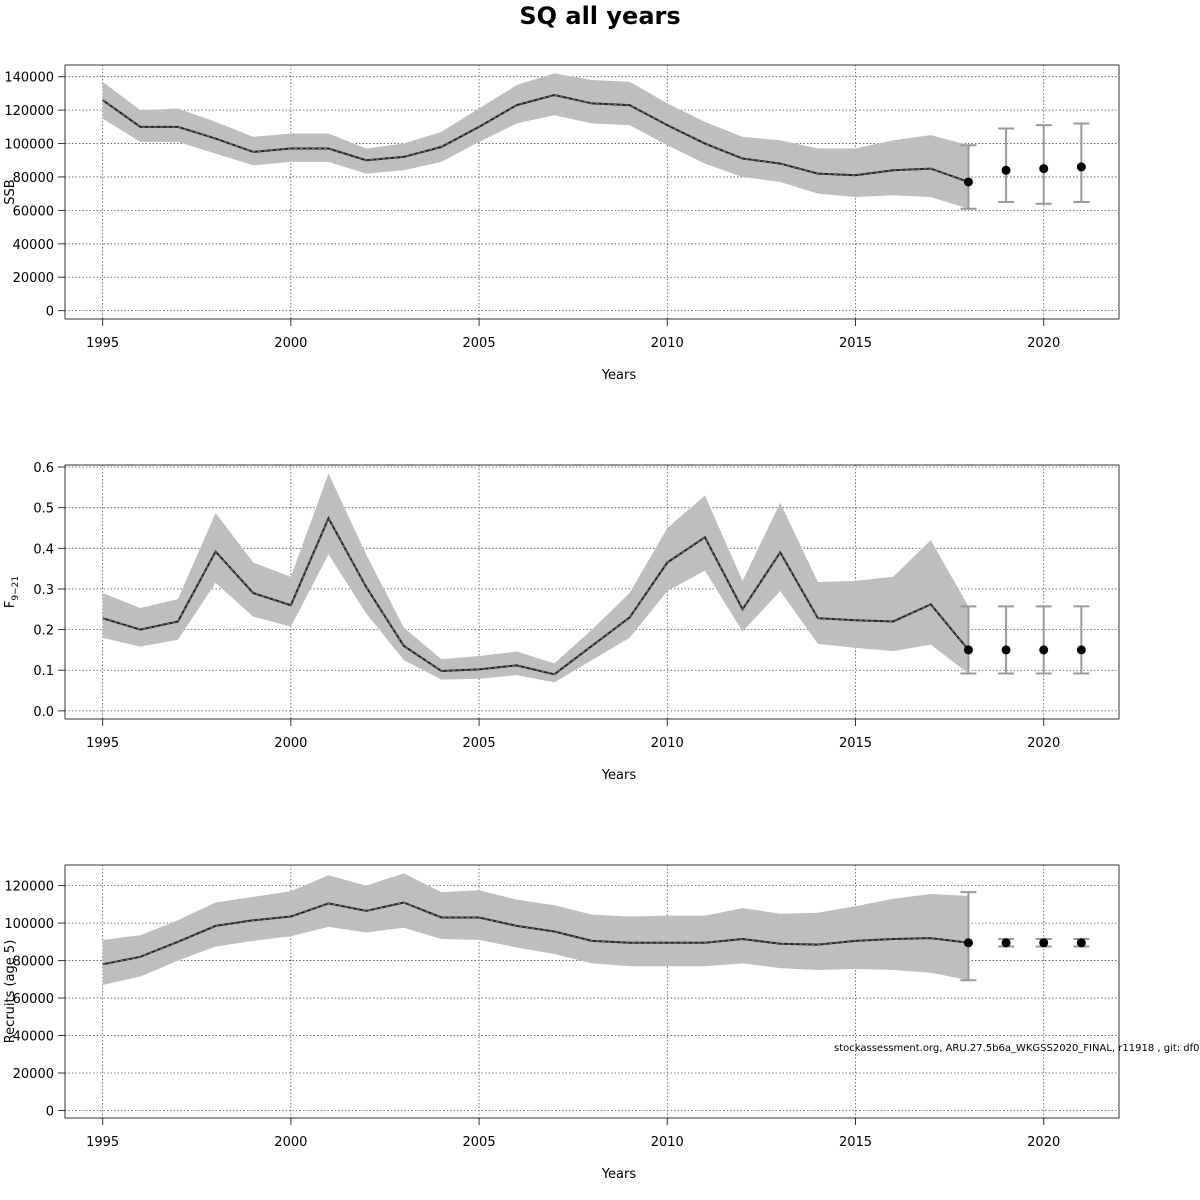 The width and height of the screenshot is (1200, 1200). Describe the element at coordinates (43, 468) in the screenshot. I see `y-tick-label: 0.6` at that location.